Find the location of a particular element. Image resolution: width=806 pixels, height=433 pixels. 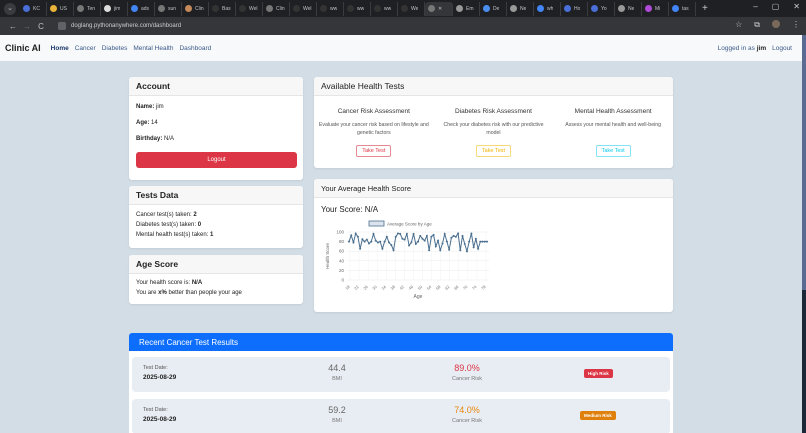

browser-tab: tas is located at coordinates (682, 8).